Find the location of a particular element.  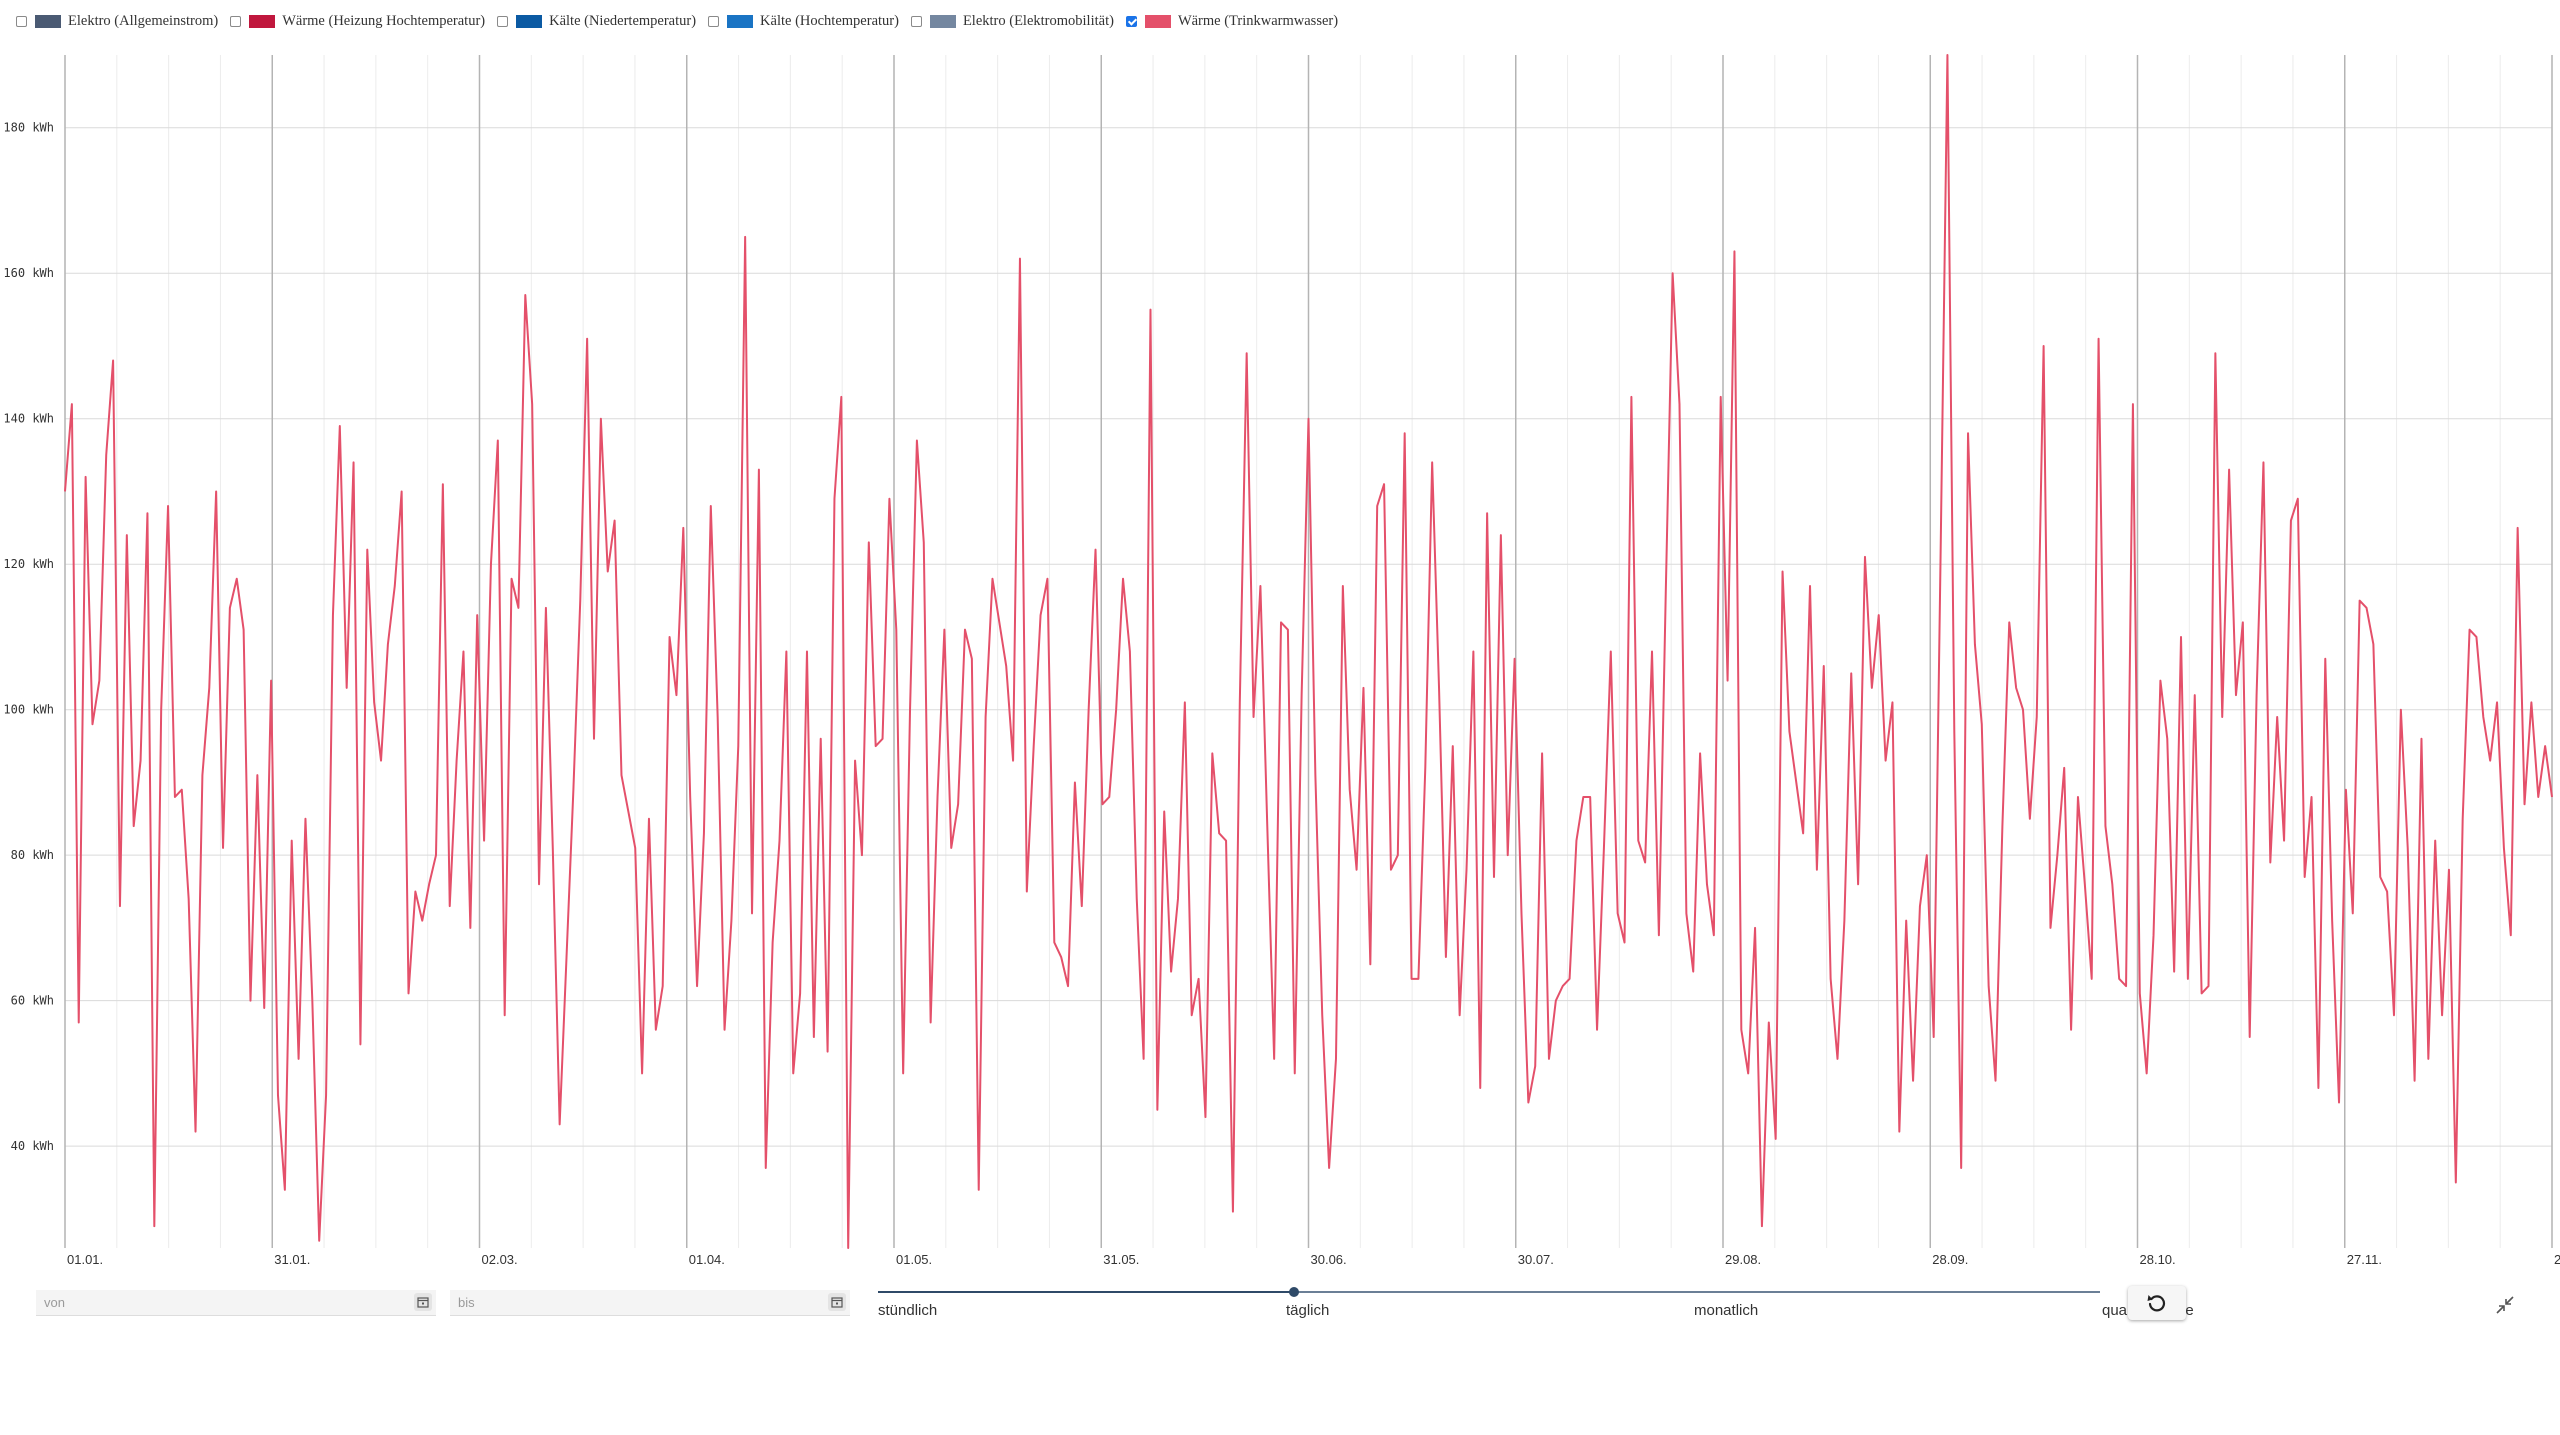

slider-fill is located at coordinates (1086, 1292).